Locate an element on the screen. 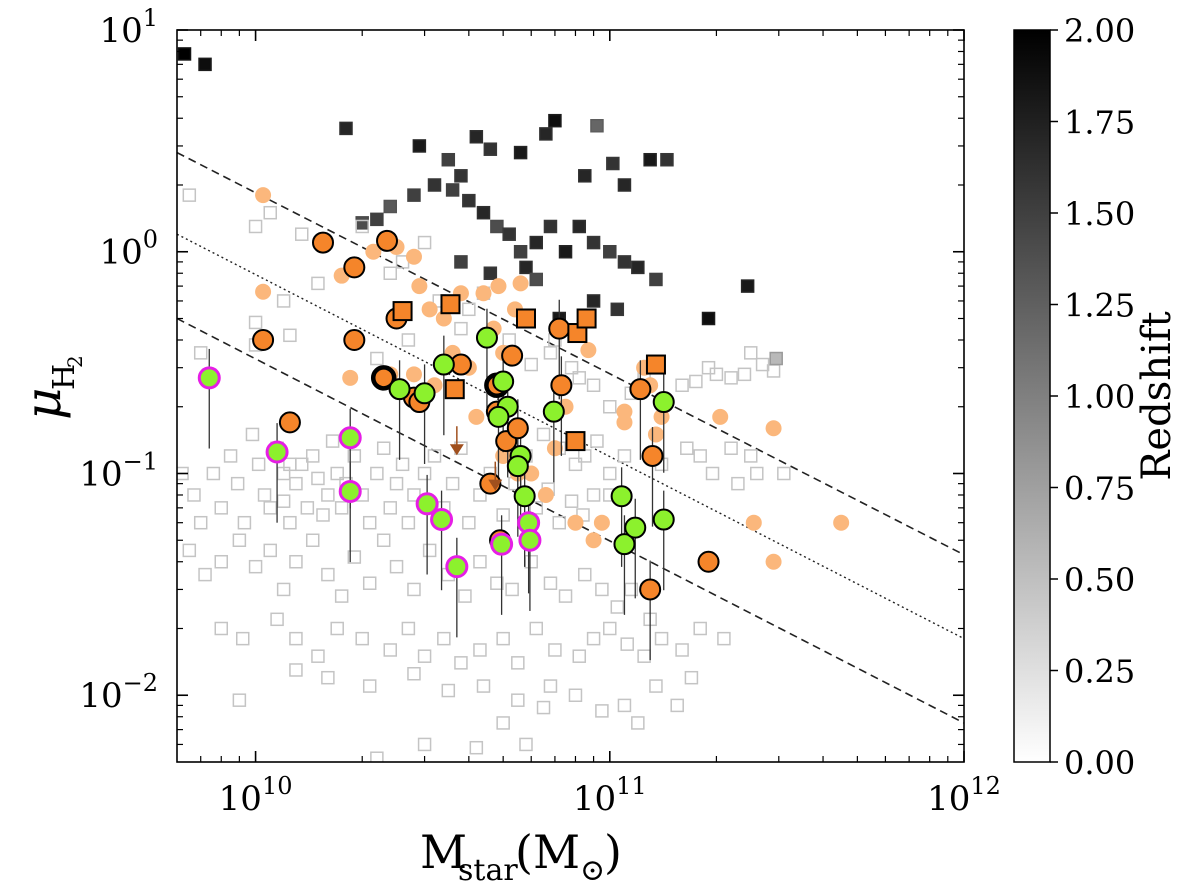 The height and width of the screenshot is (891, 1200). x-axis-label-unit: (M is located at coordinates (547, 852).